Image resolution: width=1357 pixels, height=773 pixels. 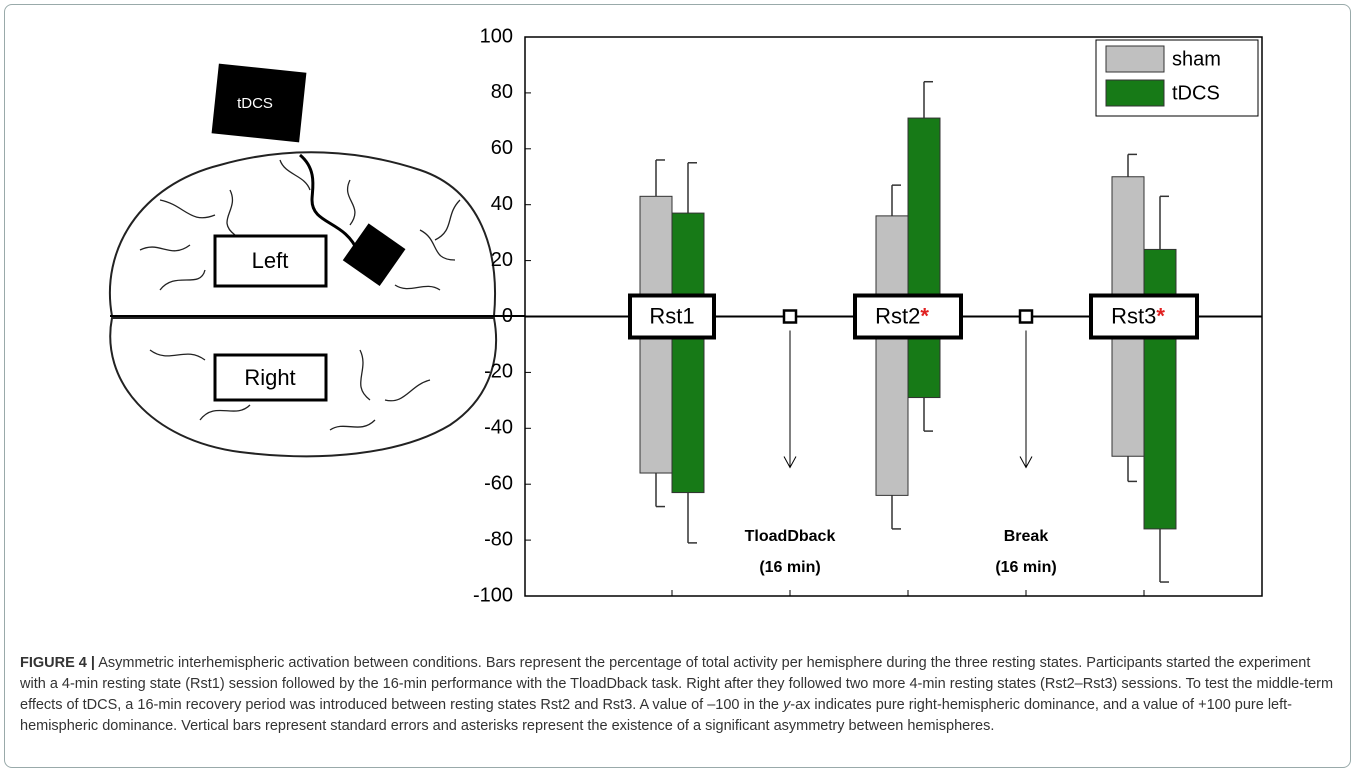 What do you see at coordinates (493, 595) in the screenshot?
I see `y-tick-label: -100` at bounding box center [493, 595].